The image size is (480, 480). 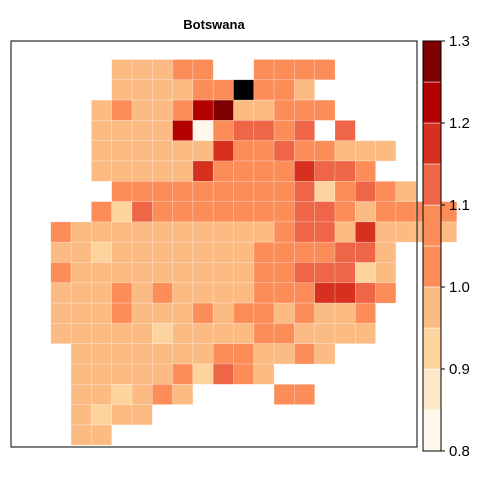 I want to click on legend-tick-label: 0.9, so click(x=459, y=369).